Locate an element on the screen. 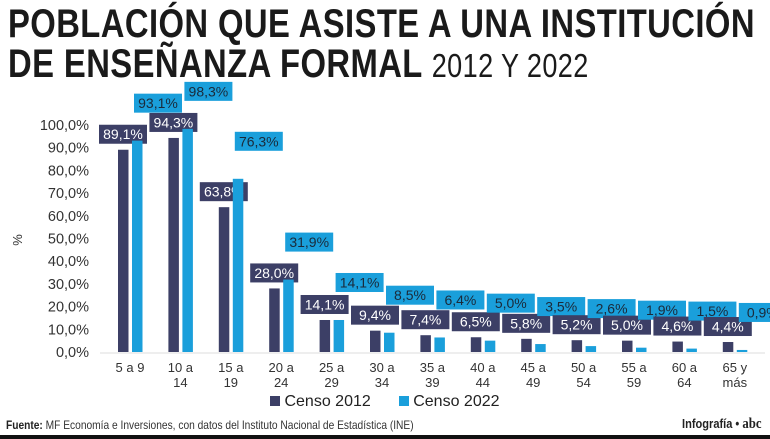  data-label-2022: 3,5% is located at coordinates (561, 307).